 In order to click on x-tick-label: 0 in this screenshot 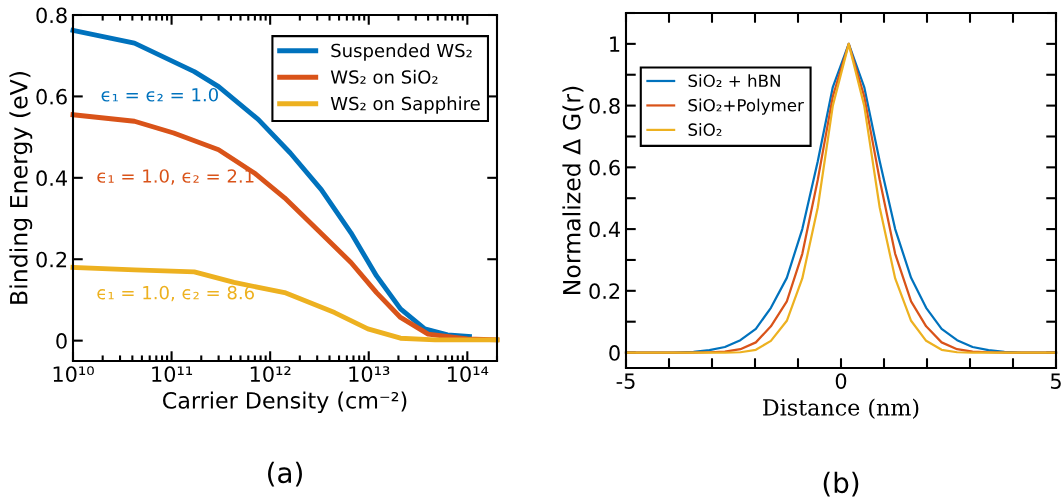, I will do `click(841, 381)`.